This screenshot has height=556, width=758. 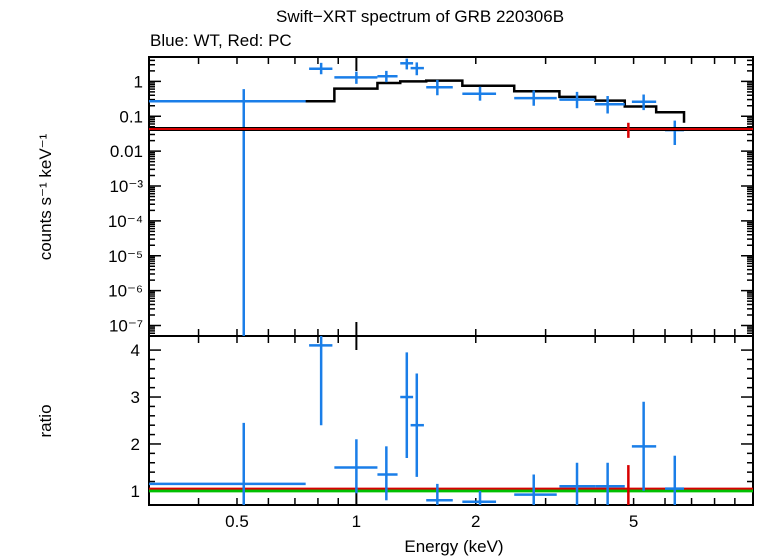 I want to click on ratio-y-axis-label: ratio, so click(x=45, y=420).